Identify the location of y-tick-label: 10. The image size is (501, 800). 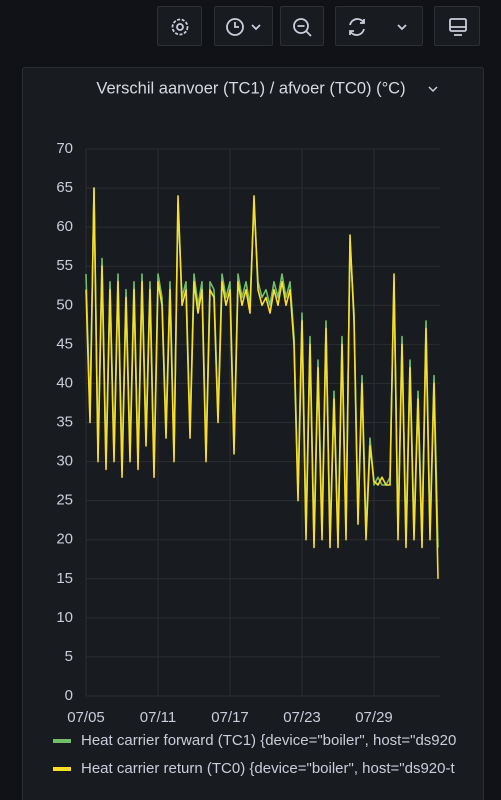
(64, 617).